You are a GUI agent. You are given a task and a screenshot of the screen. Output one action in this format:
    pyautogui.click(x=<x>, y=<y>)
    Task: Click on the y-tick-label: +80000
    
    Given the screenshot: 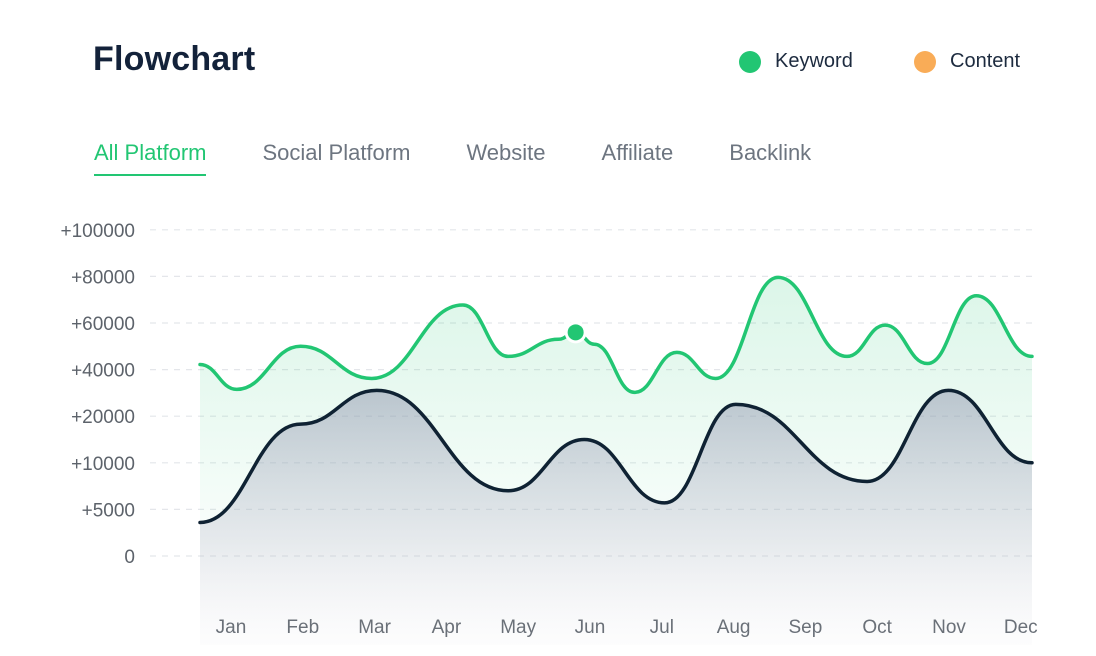 What is the action you would take?
    pyautogui.click(x=103, y=277)
    